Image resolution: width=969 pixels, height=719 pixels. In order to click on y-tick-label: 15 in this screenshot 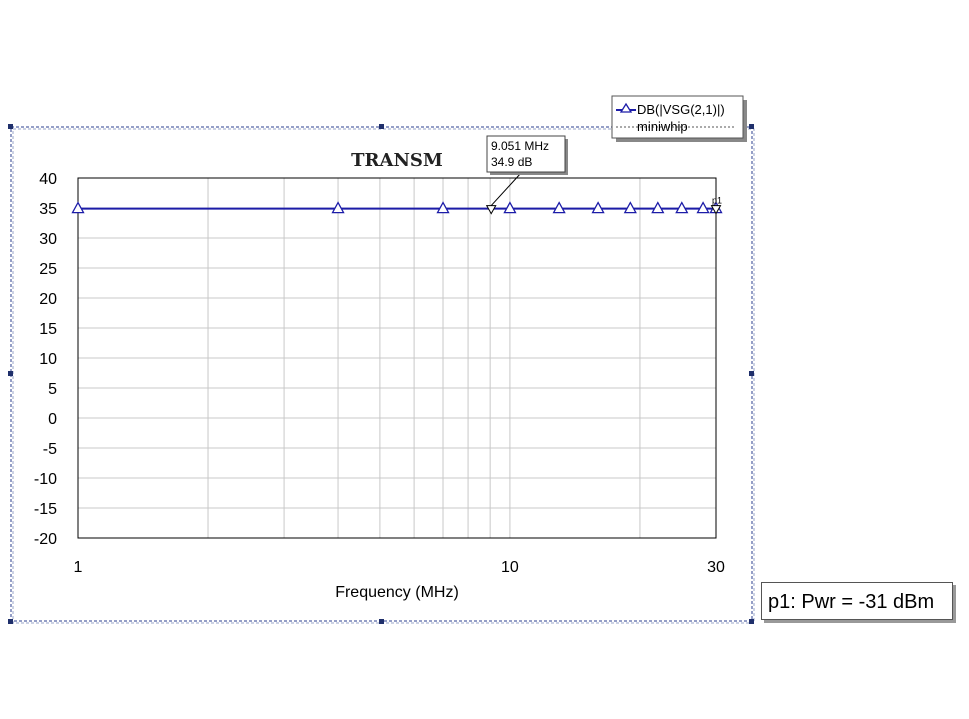, I will do `click(48, 329)`.